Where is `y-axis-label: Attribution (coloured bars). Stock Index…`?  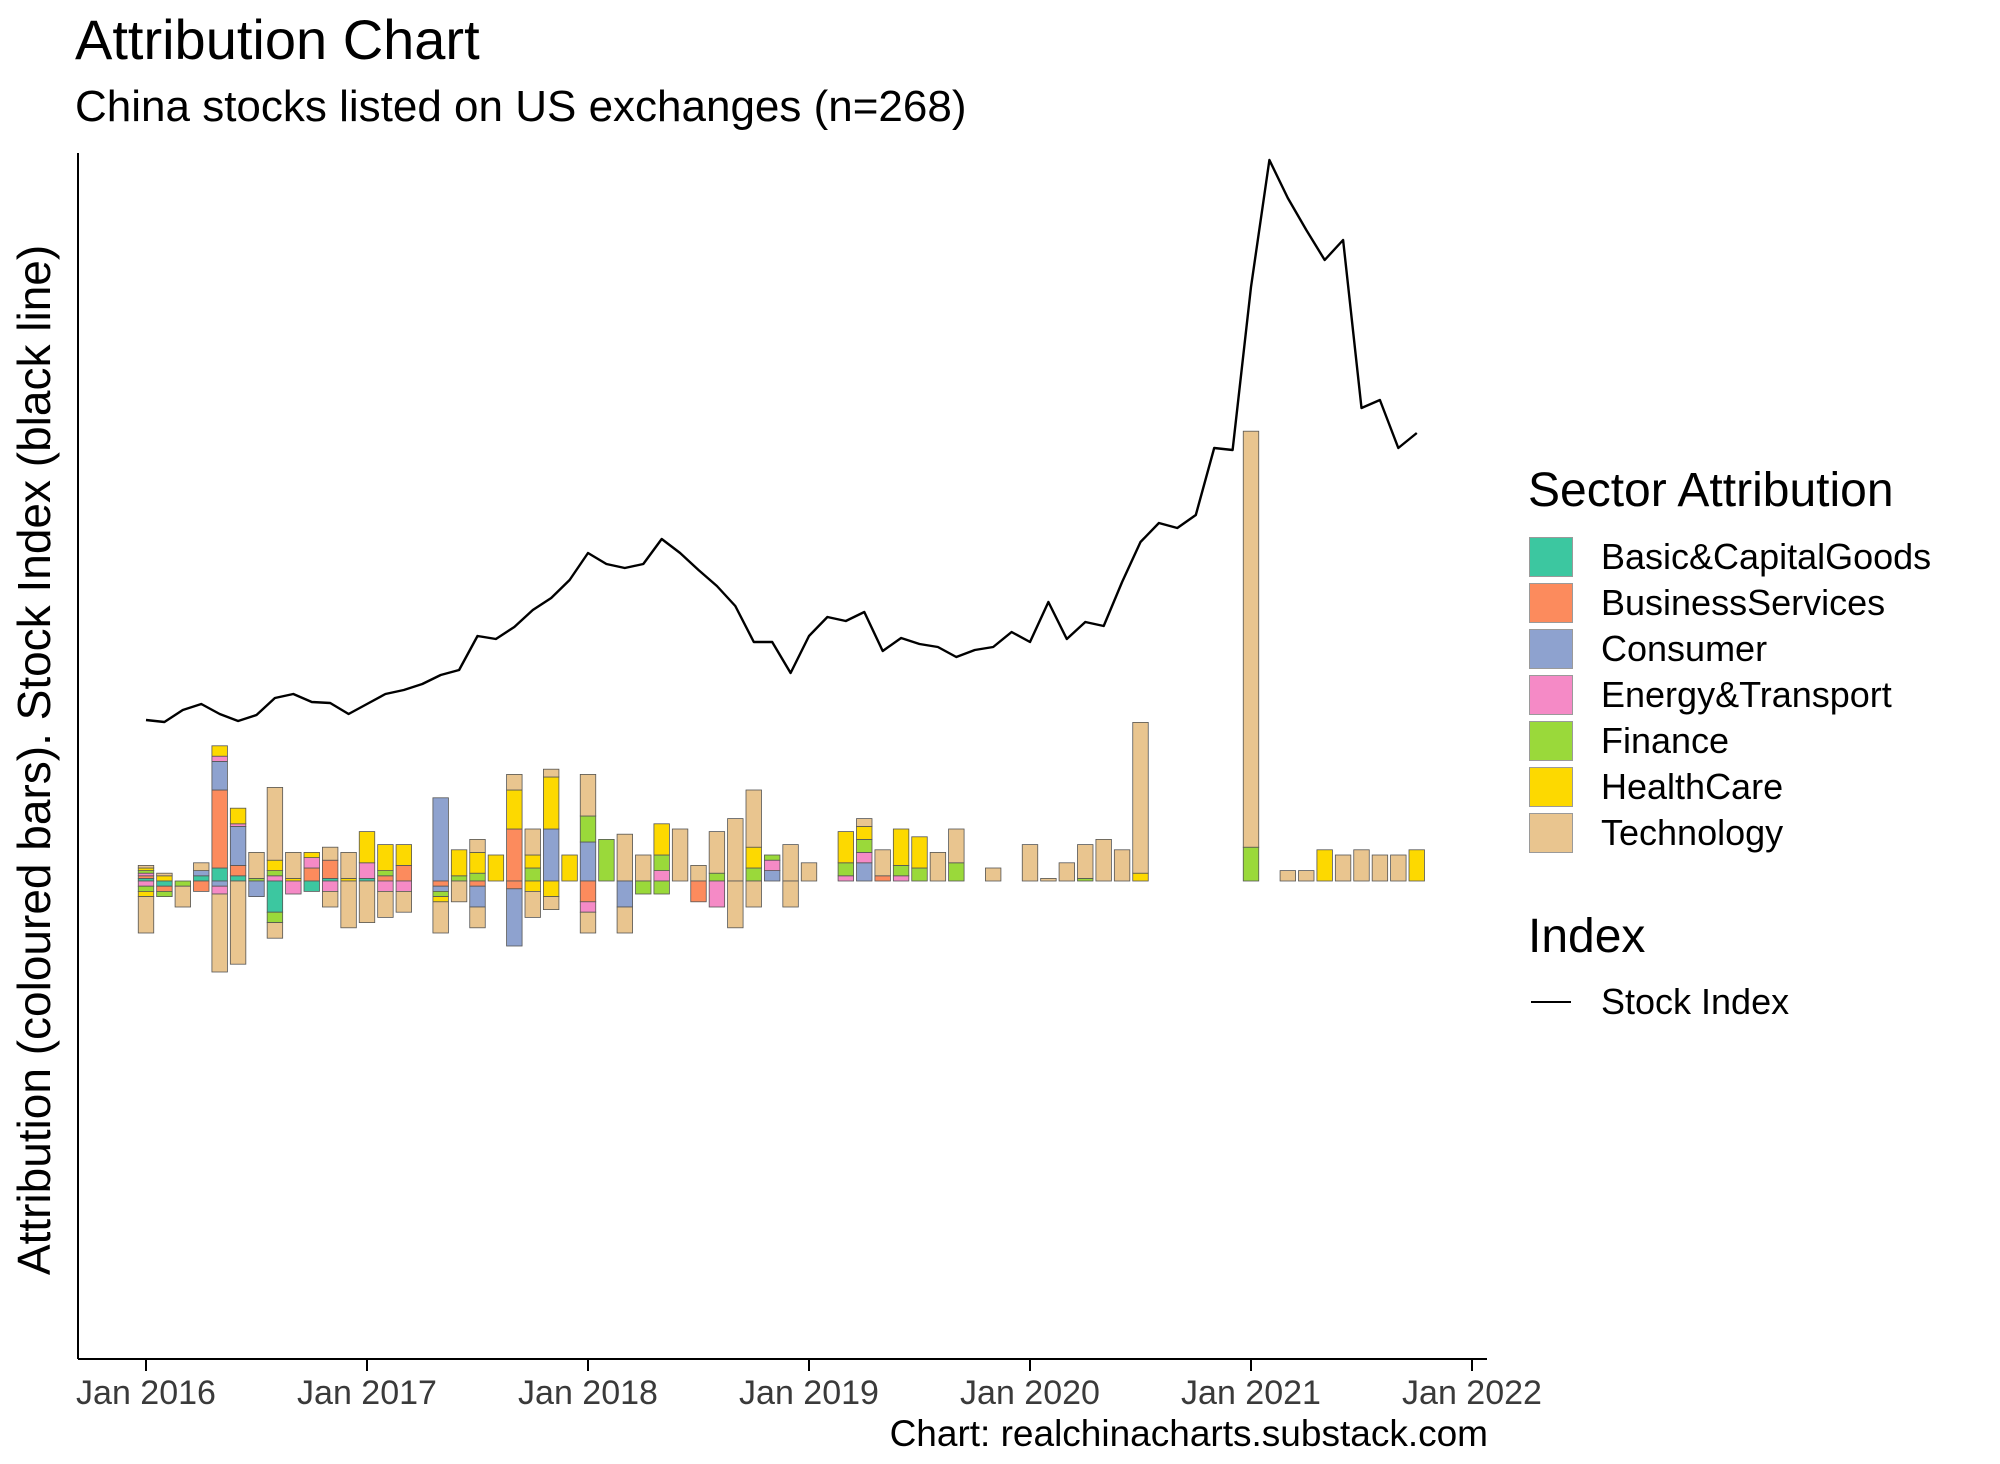 y-axis-label: Attribution (coloured bars). Stock Index… is located at coordinates (34, 760).